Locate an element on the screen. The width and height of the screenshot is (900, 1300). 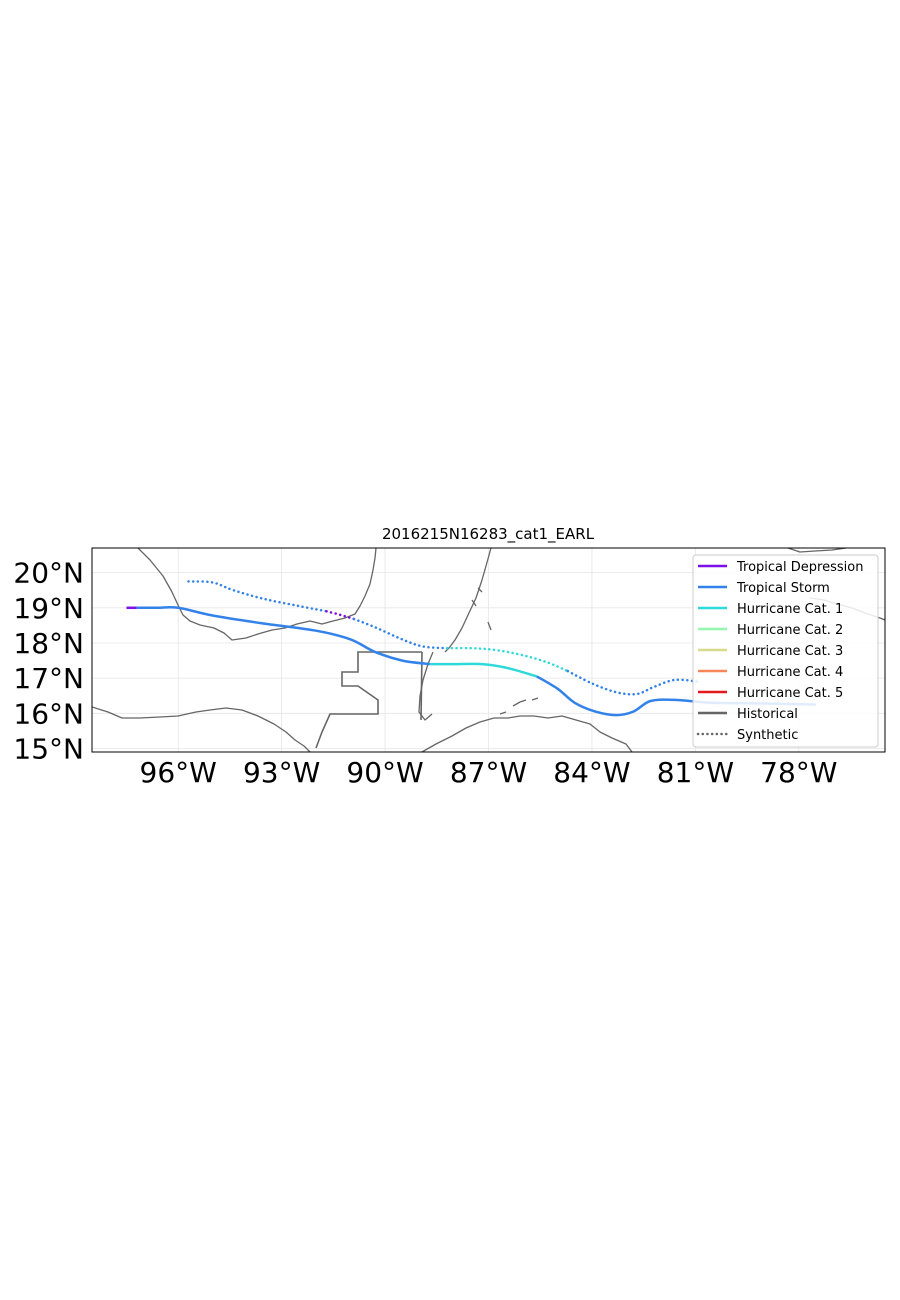
bay-islands is located at coordinates (519, 706).